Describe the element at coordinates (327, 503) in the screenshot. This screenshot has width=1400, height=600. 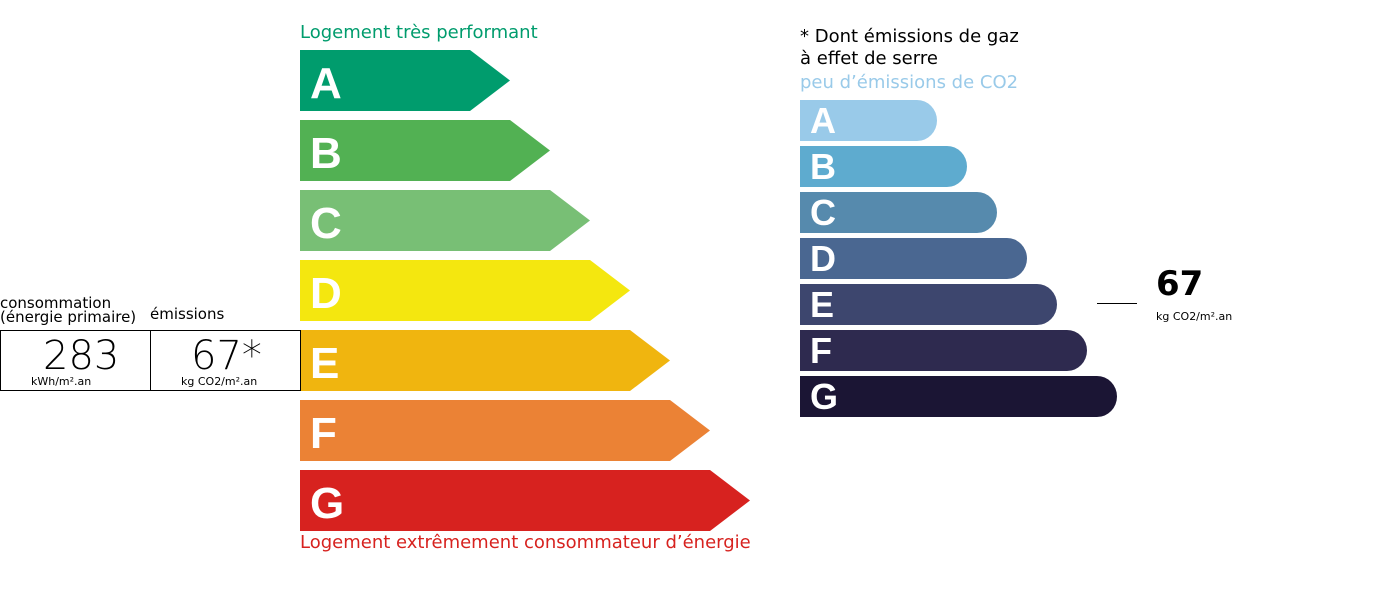
I see `energy-class-letter: G` at that location.